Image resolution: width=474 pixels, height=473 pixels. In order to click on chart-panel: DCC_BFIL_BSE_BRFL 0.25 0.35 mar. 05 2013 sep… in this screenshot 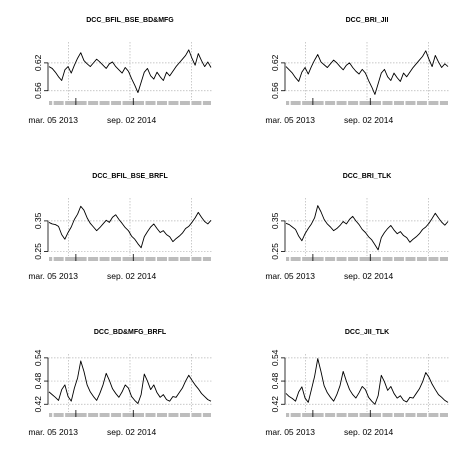, I will do `click(120, 227)`.